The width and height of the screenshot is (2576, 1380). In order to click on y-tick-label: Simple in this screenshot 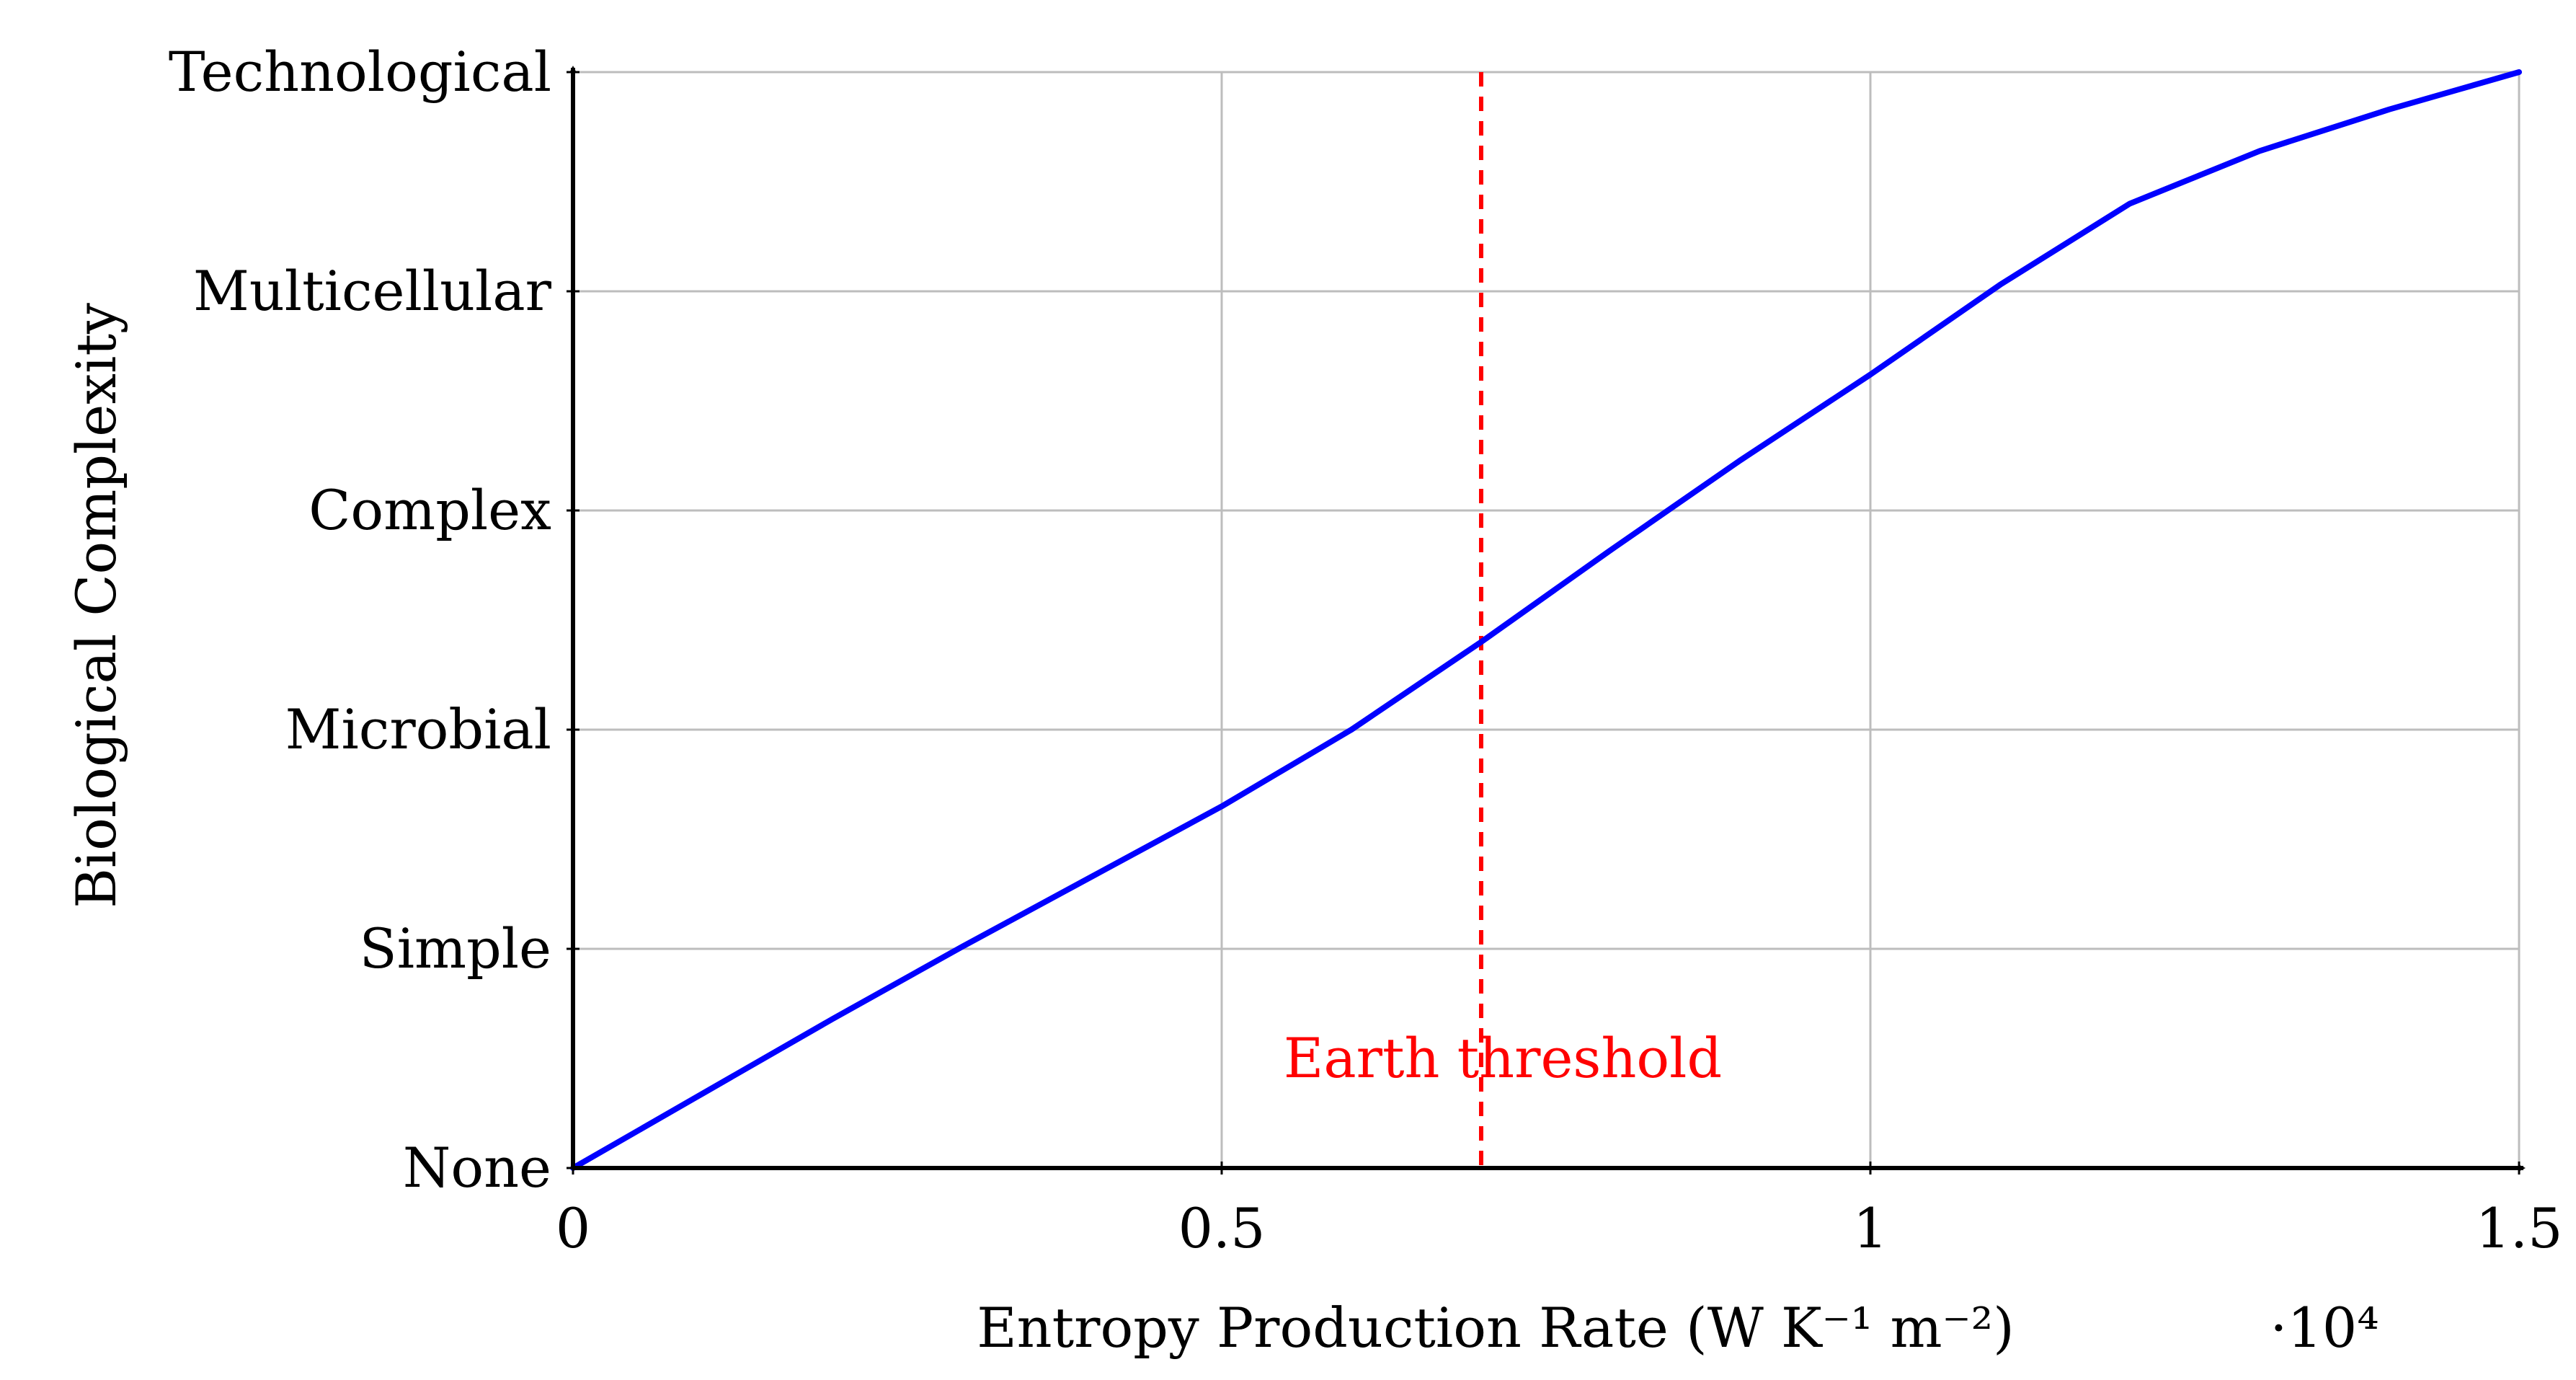, I will do `click(455, 948)`.